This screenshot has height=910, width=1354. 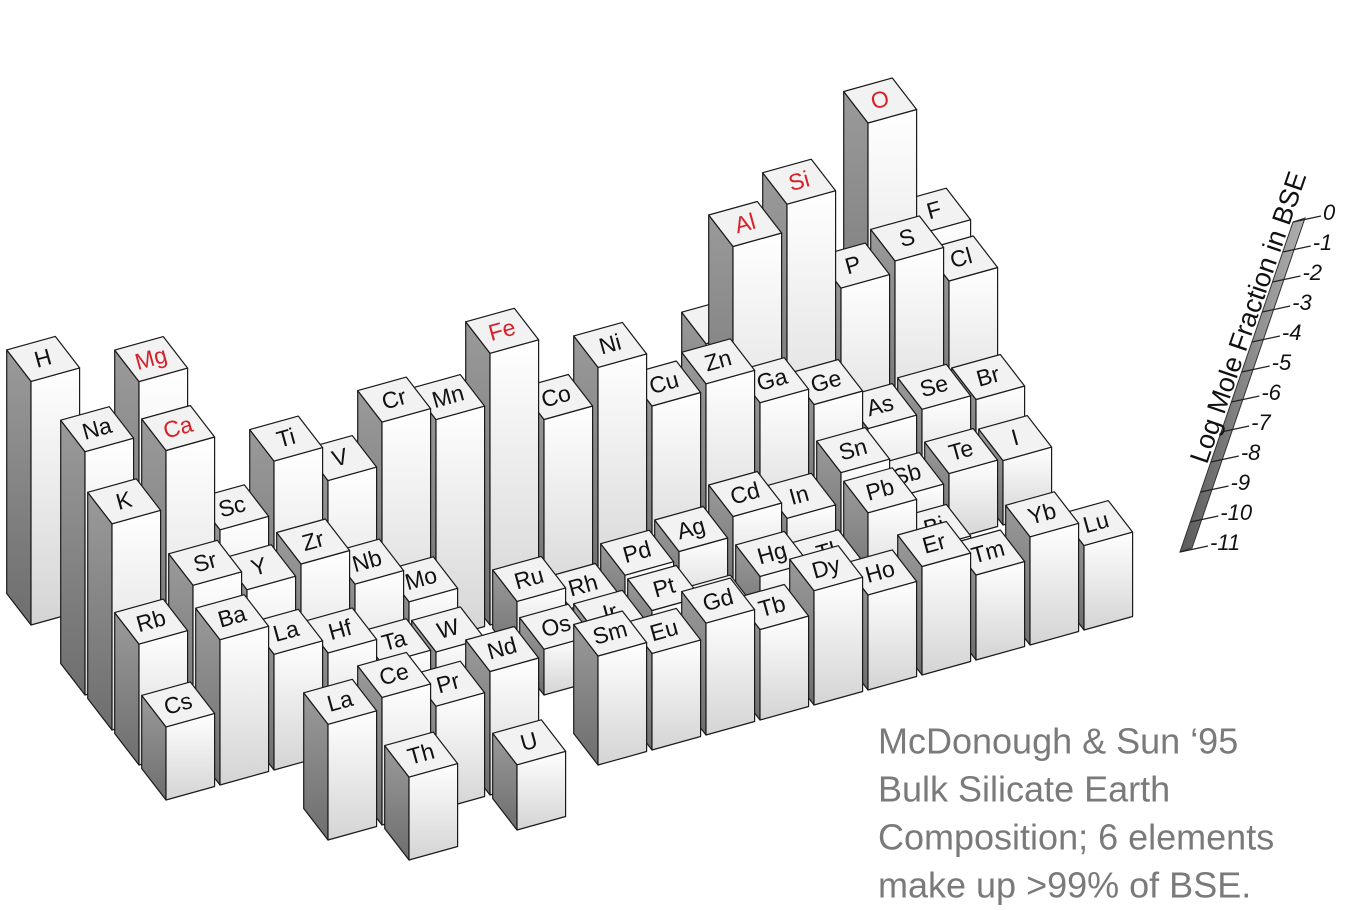 I want to click on element-bar: La, so click(x=340, y=759).